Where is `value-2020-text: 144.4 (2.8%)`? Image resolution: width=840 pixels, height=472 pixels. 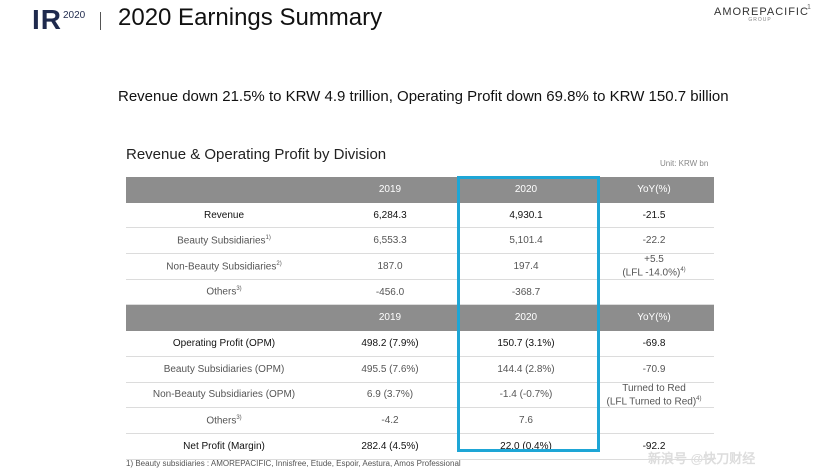 value-2020-text: 144.4 (2.8%) is located at coordinates (526, 369).